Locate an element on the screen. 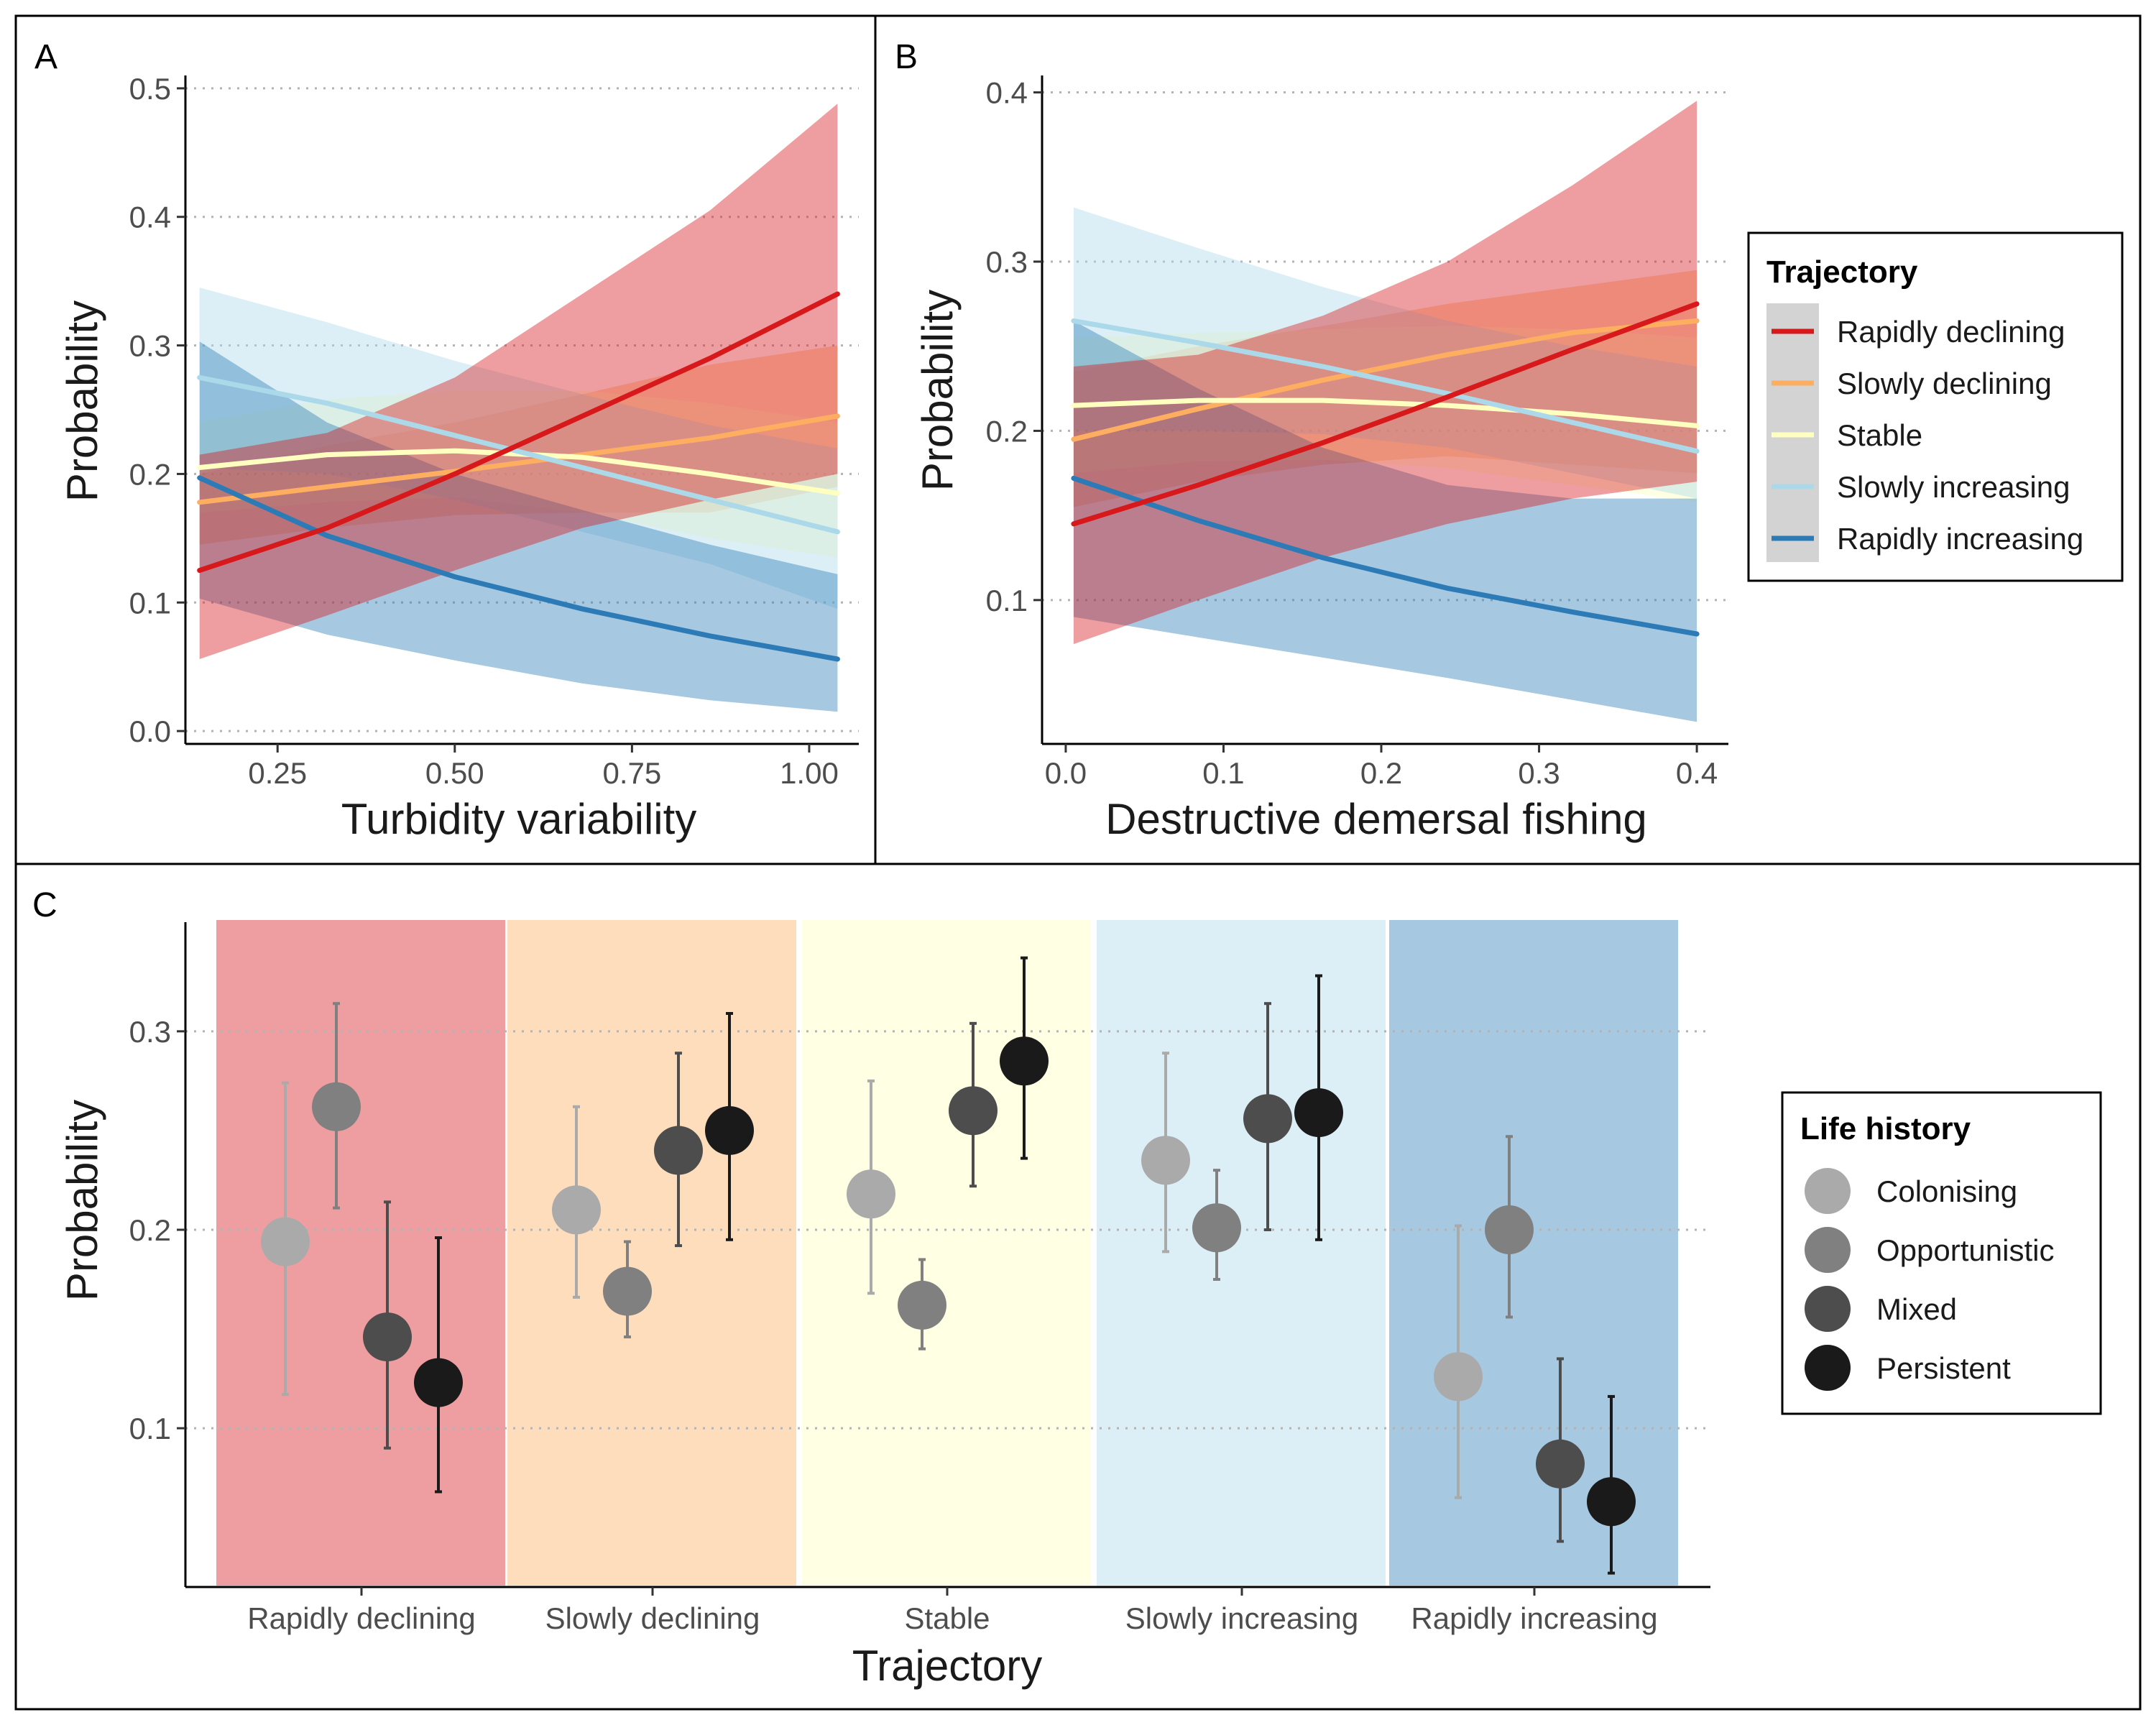 This screenshot has height=1725, width=2156. b-line-stable is located at coordinates (1385, 412).